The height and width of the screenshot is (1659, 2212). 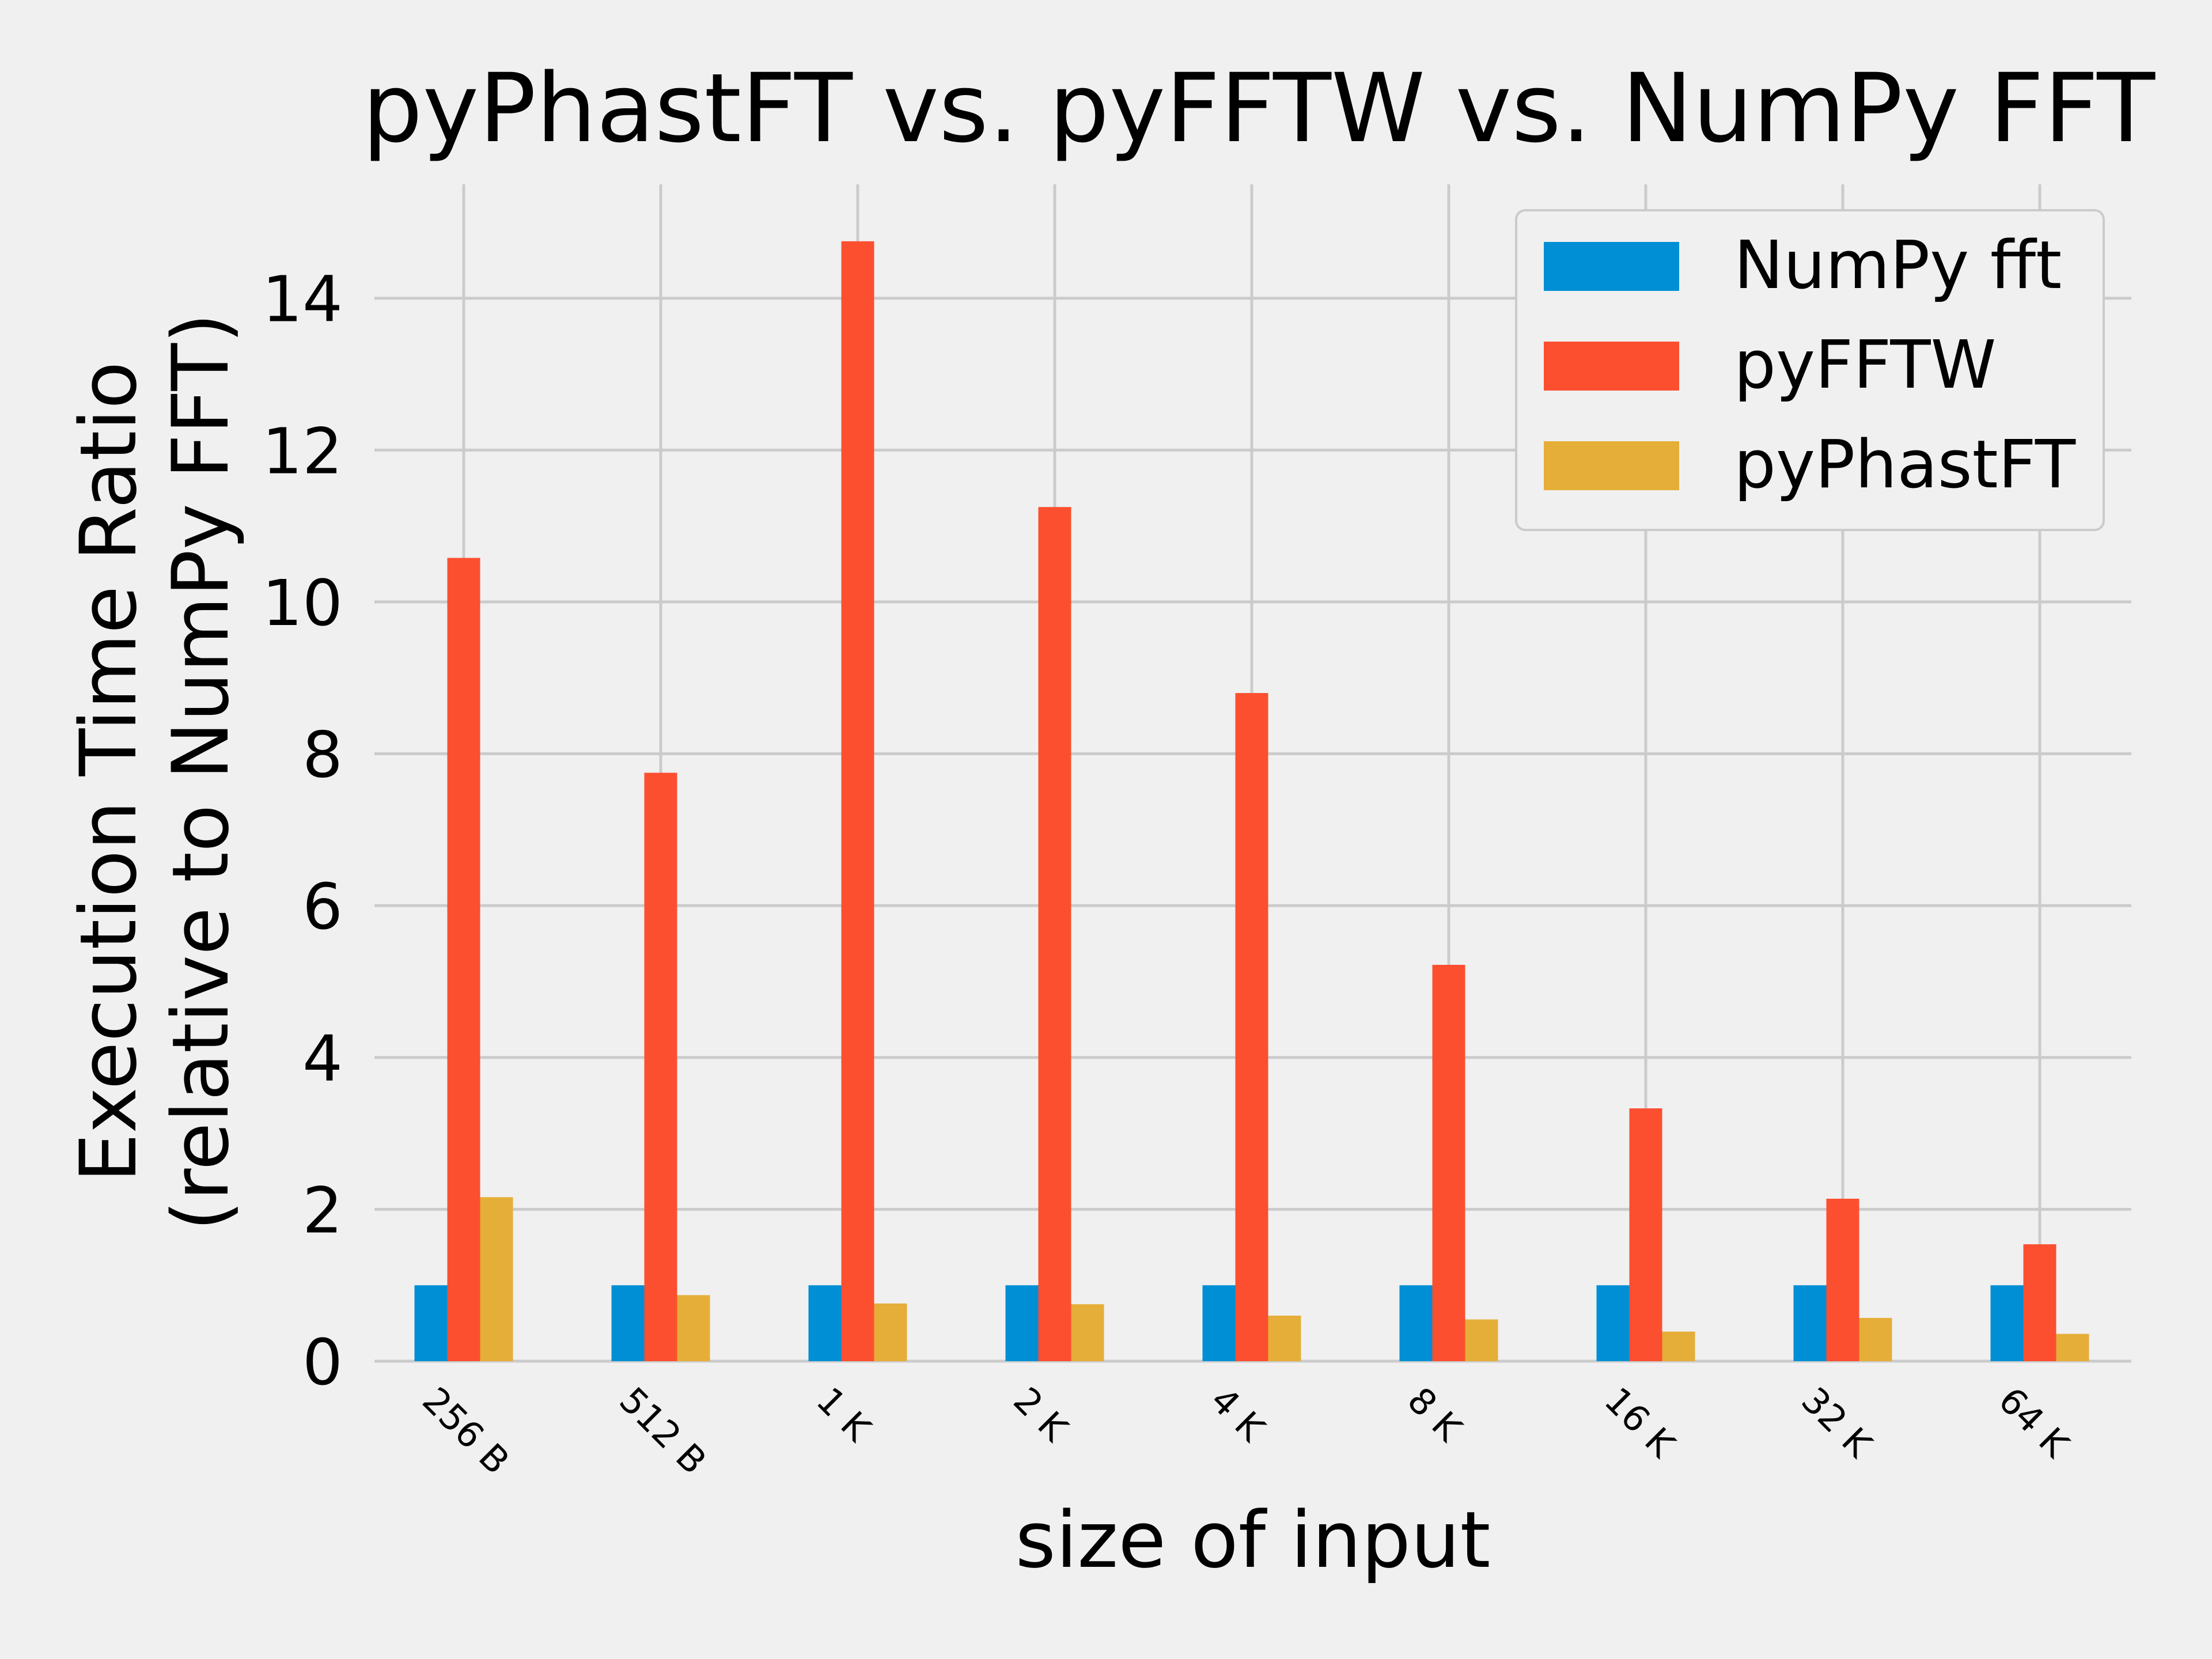 I want to click on legend-swatch-numpy-fft, so click(x=1611, y=266).